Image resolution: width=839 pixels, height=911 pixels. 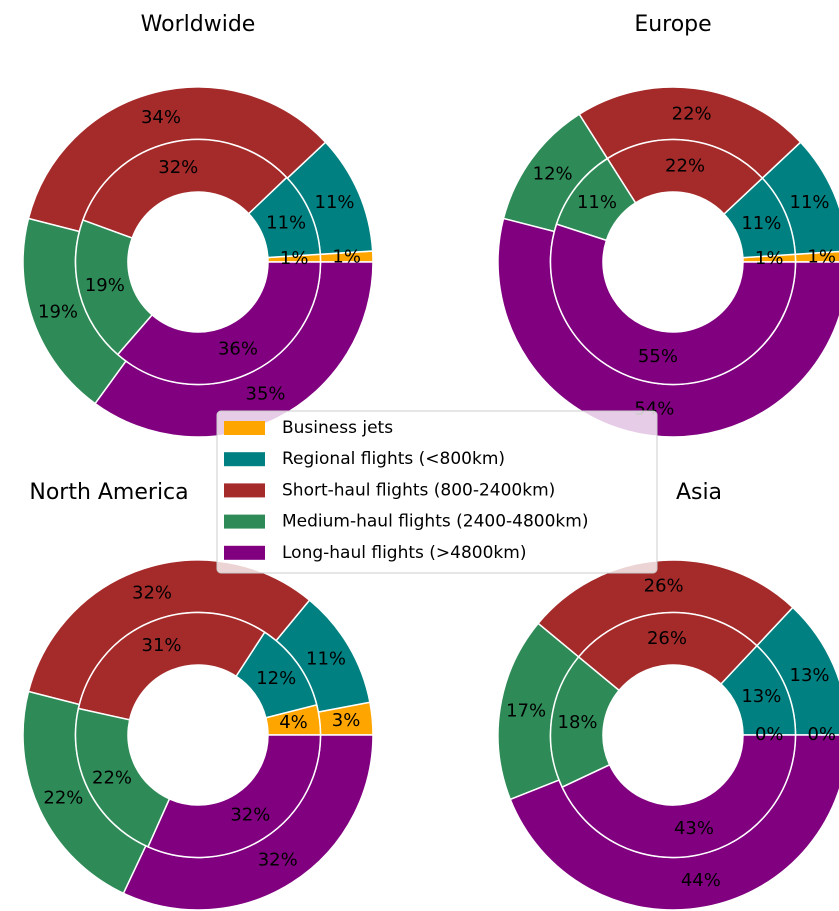 What do you see at coordinates (699, 492) in the screenshot?
I see `chart-title: Asia` at bounding box center [699, 492].